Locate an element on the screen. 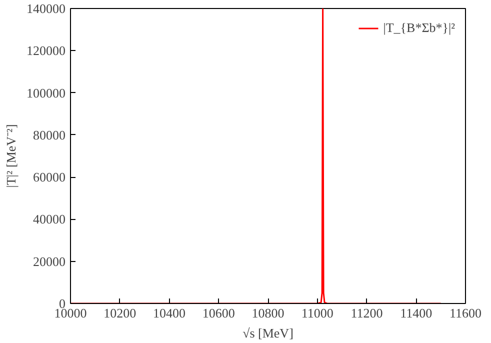  y-tick-label: 40000 is located at coordinates (49, 219).